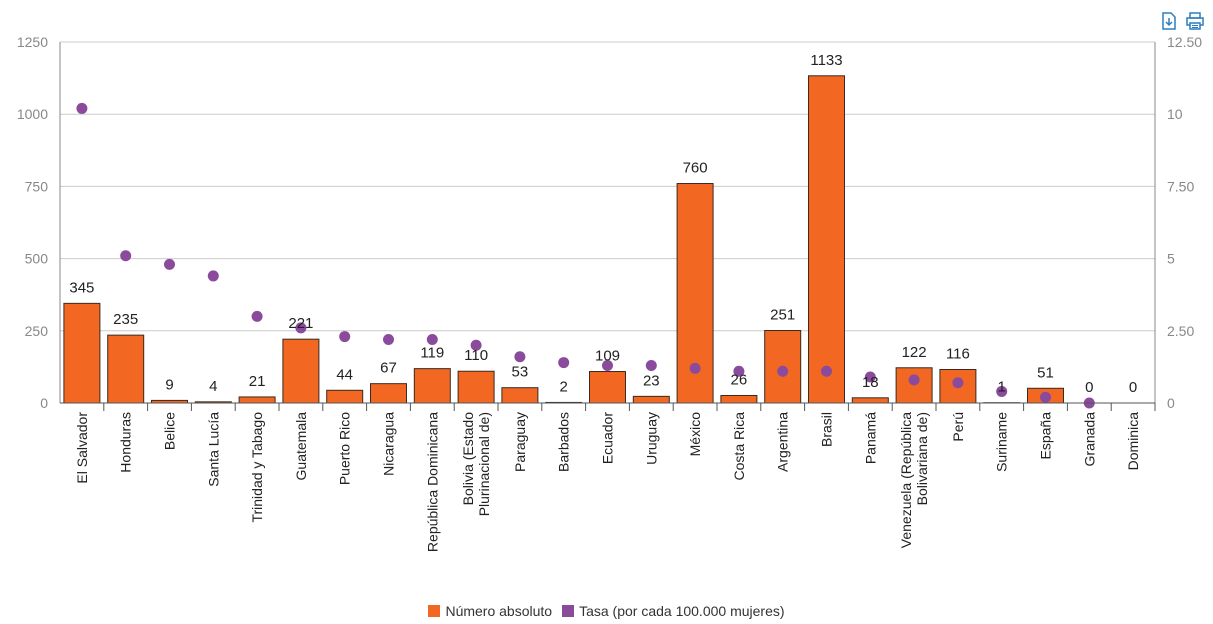  What do you see at coordinates (1180, 331) in the screenshot?
I see `y-right-tick-label: 2.50` at bounding box center [1180, 331].